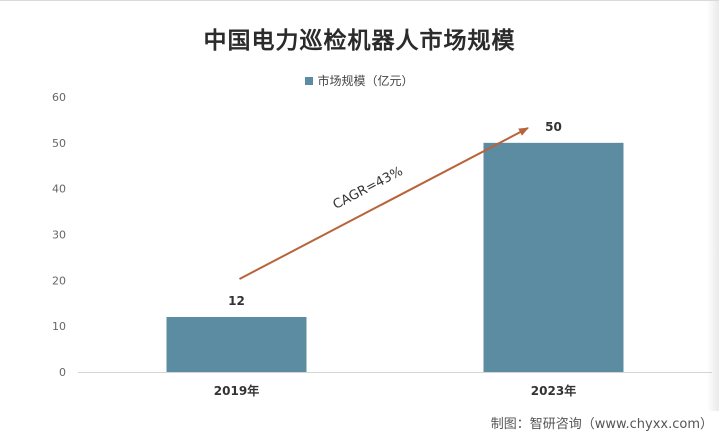 This screenshot has height=438, width=719. What do you see at coordinates (62, 372) in the screenshot?
I see `y-tick-label: 0` at bounding box center [62, 372].